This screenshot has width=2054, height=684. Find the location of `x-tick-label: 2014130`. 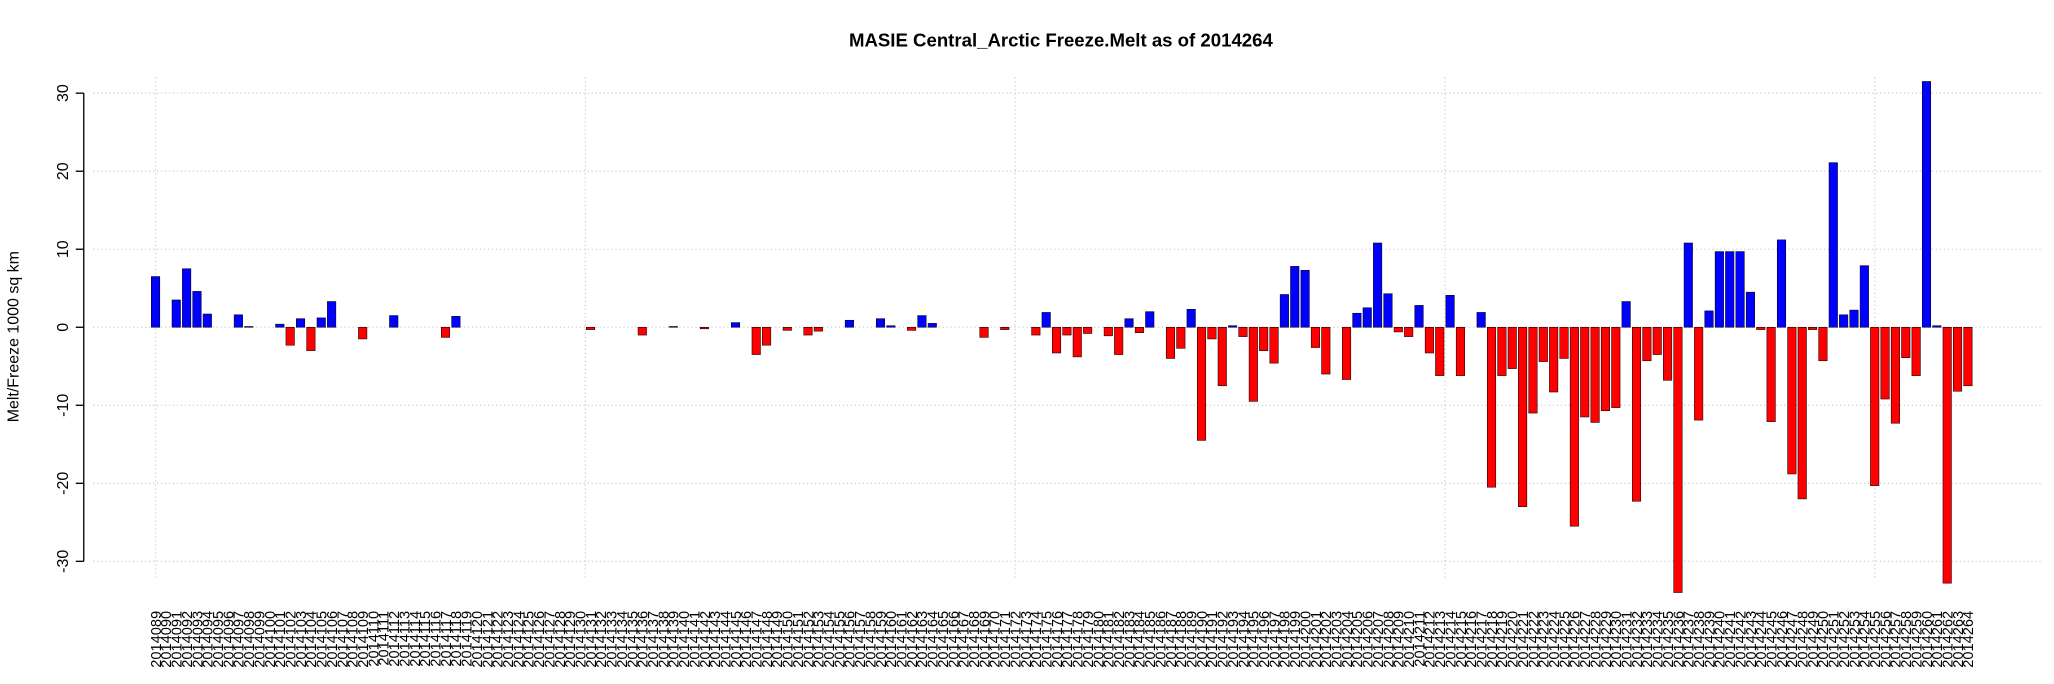

x-tick-label: 2014130 is located at coordinates (581, 639).